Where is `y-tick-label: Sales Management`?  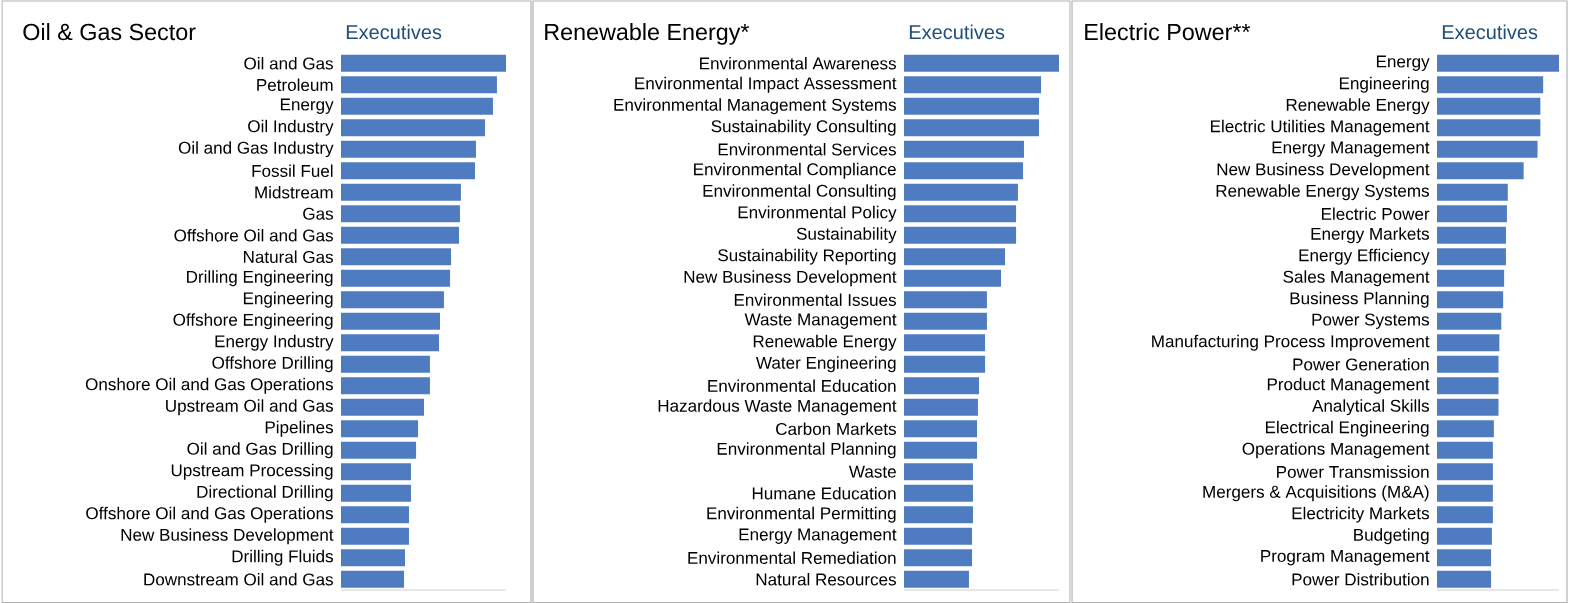
y-tick-label: Sales Management is located at coordinates (1356, 278).